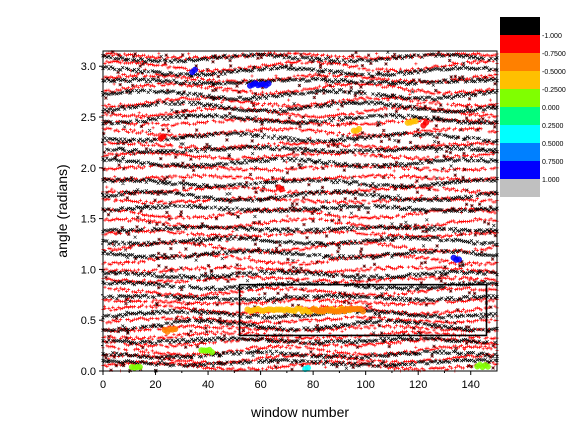 The width and height of the screenshot is (581, 448). Describe the element at coordinates (88, 169) in the screenshot. I see `y-tick-label: 2.0` at that location.